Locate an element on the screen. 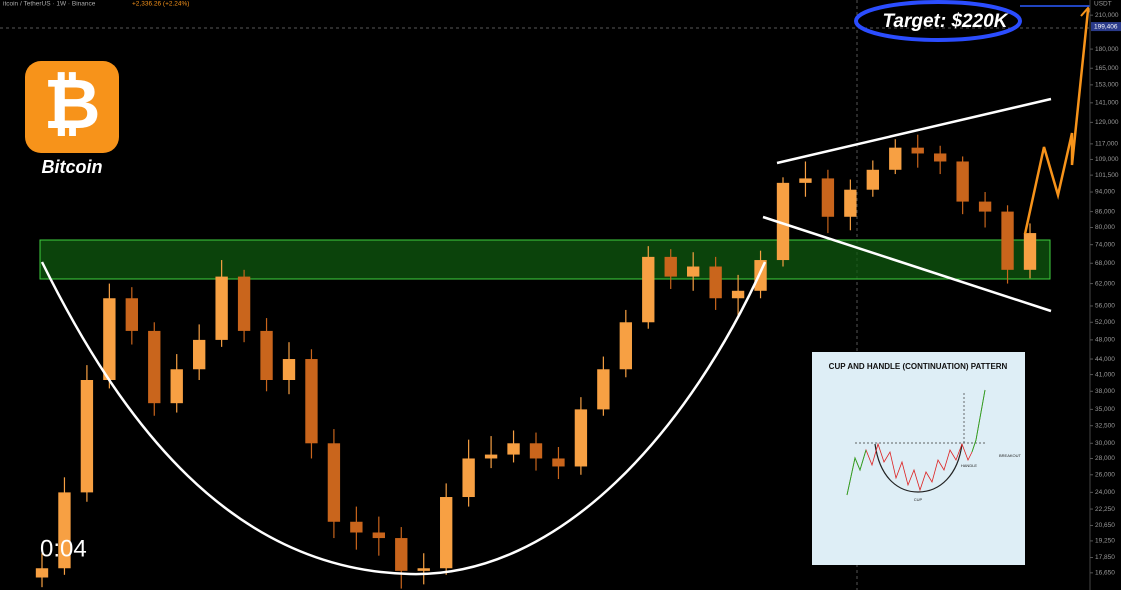  target-highlight is located at coordinates (938, 21).